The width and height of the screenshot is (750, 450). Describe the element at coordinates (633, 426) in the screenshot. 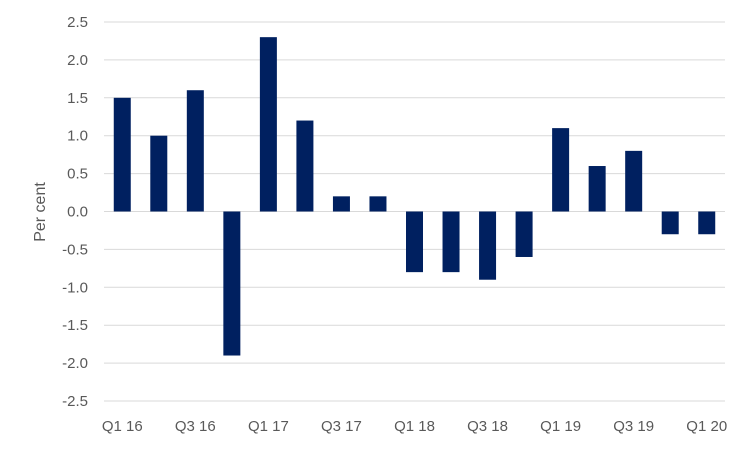

I see `x-tick-label: Q3 19` at that location.